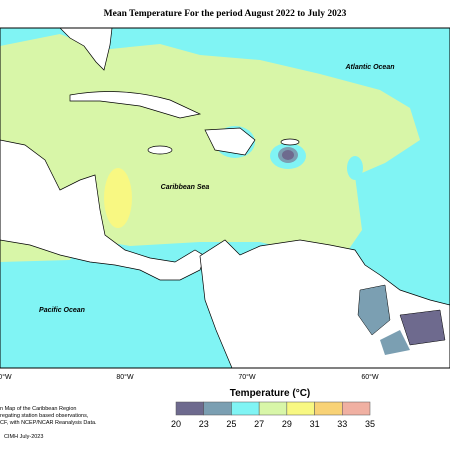 This screenshot has height=450, width=450. What do you see at coordinates (103, 210) in the screenshot?
I see `central-america` at bounding box center [103, 210].